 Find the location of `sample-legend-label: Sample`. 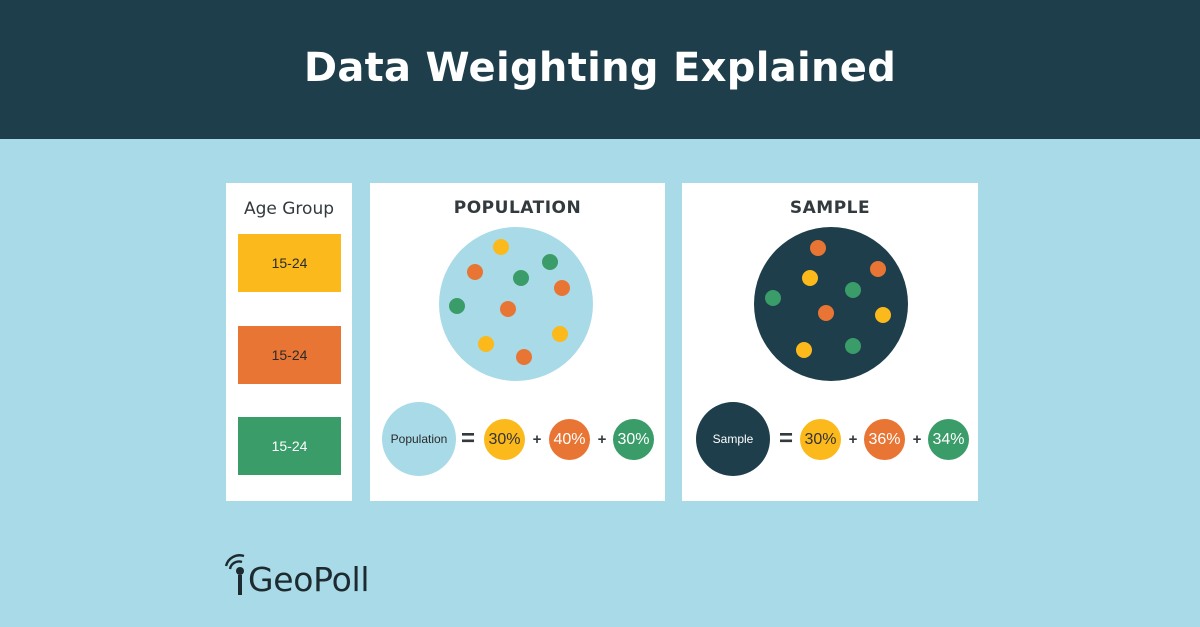

sample-legend-label: Sample is located at coordinates (733, 439).